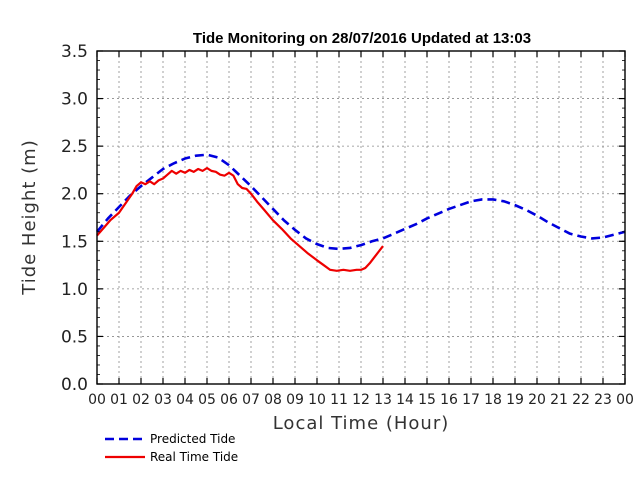 The image size is (640, 490). What do you see at coordinates (295, 400) in the screenshot?
I see `x-tick-label: 09` at bounding box center [295, 400].